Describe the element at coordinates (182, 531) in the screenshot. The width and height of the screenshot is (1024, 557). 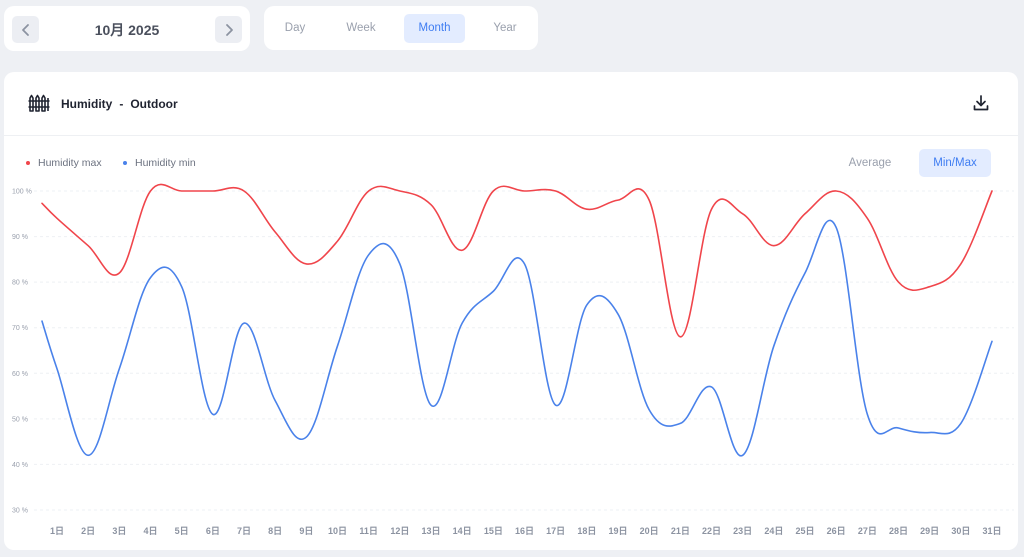
I see `x-tick-label: 5日` at that location.